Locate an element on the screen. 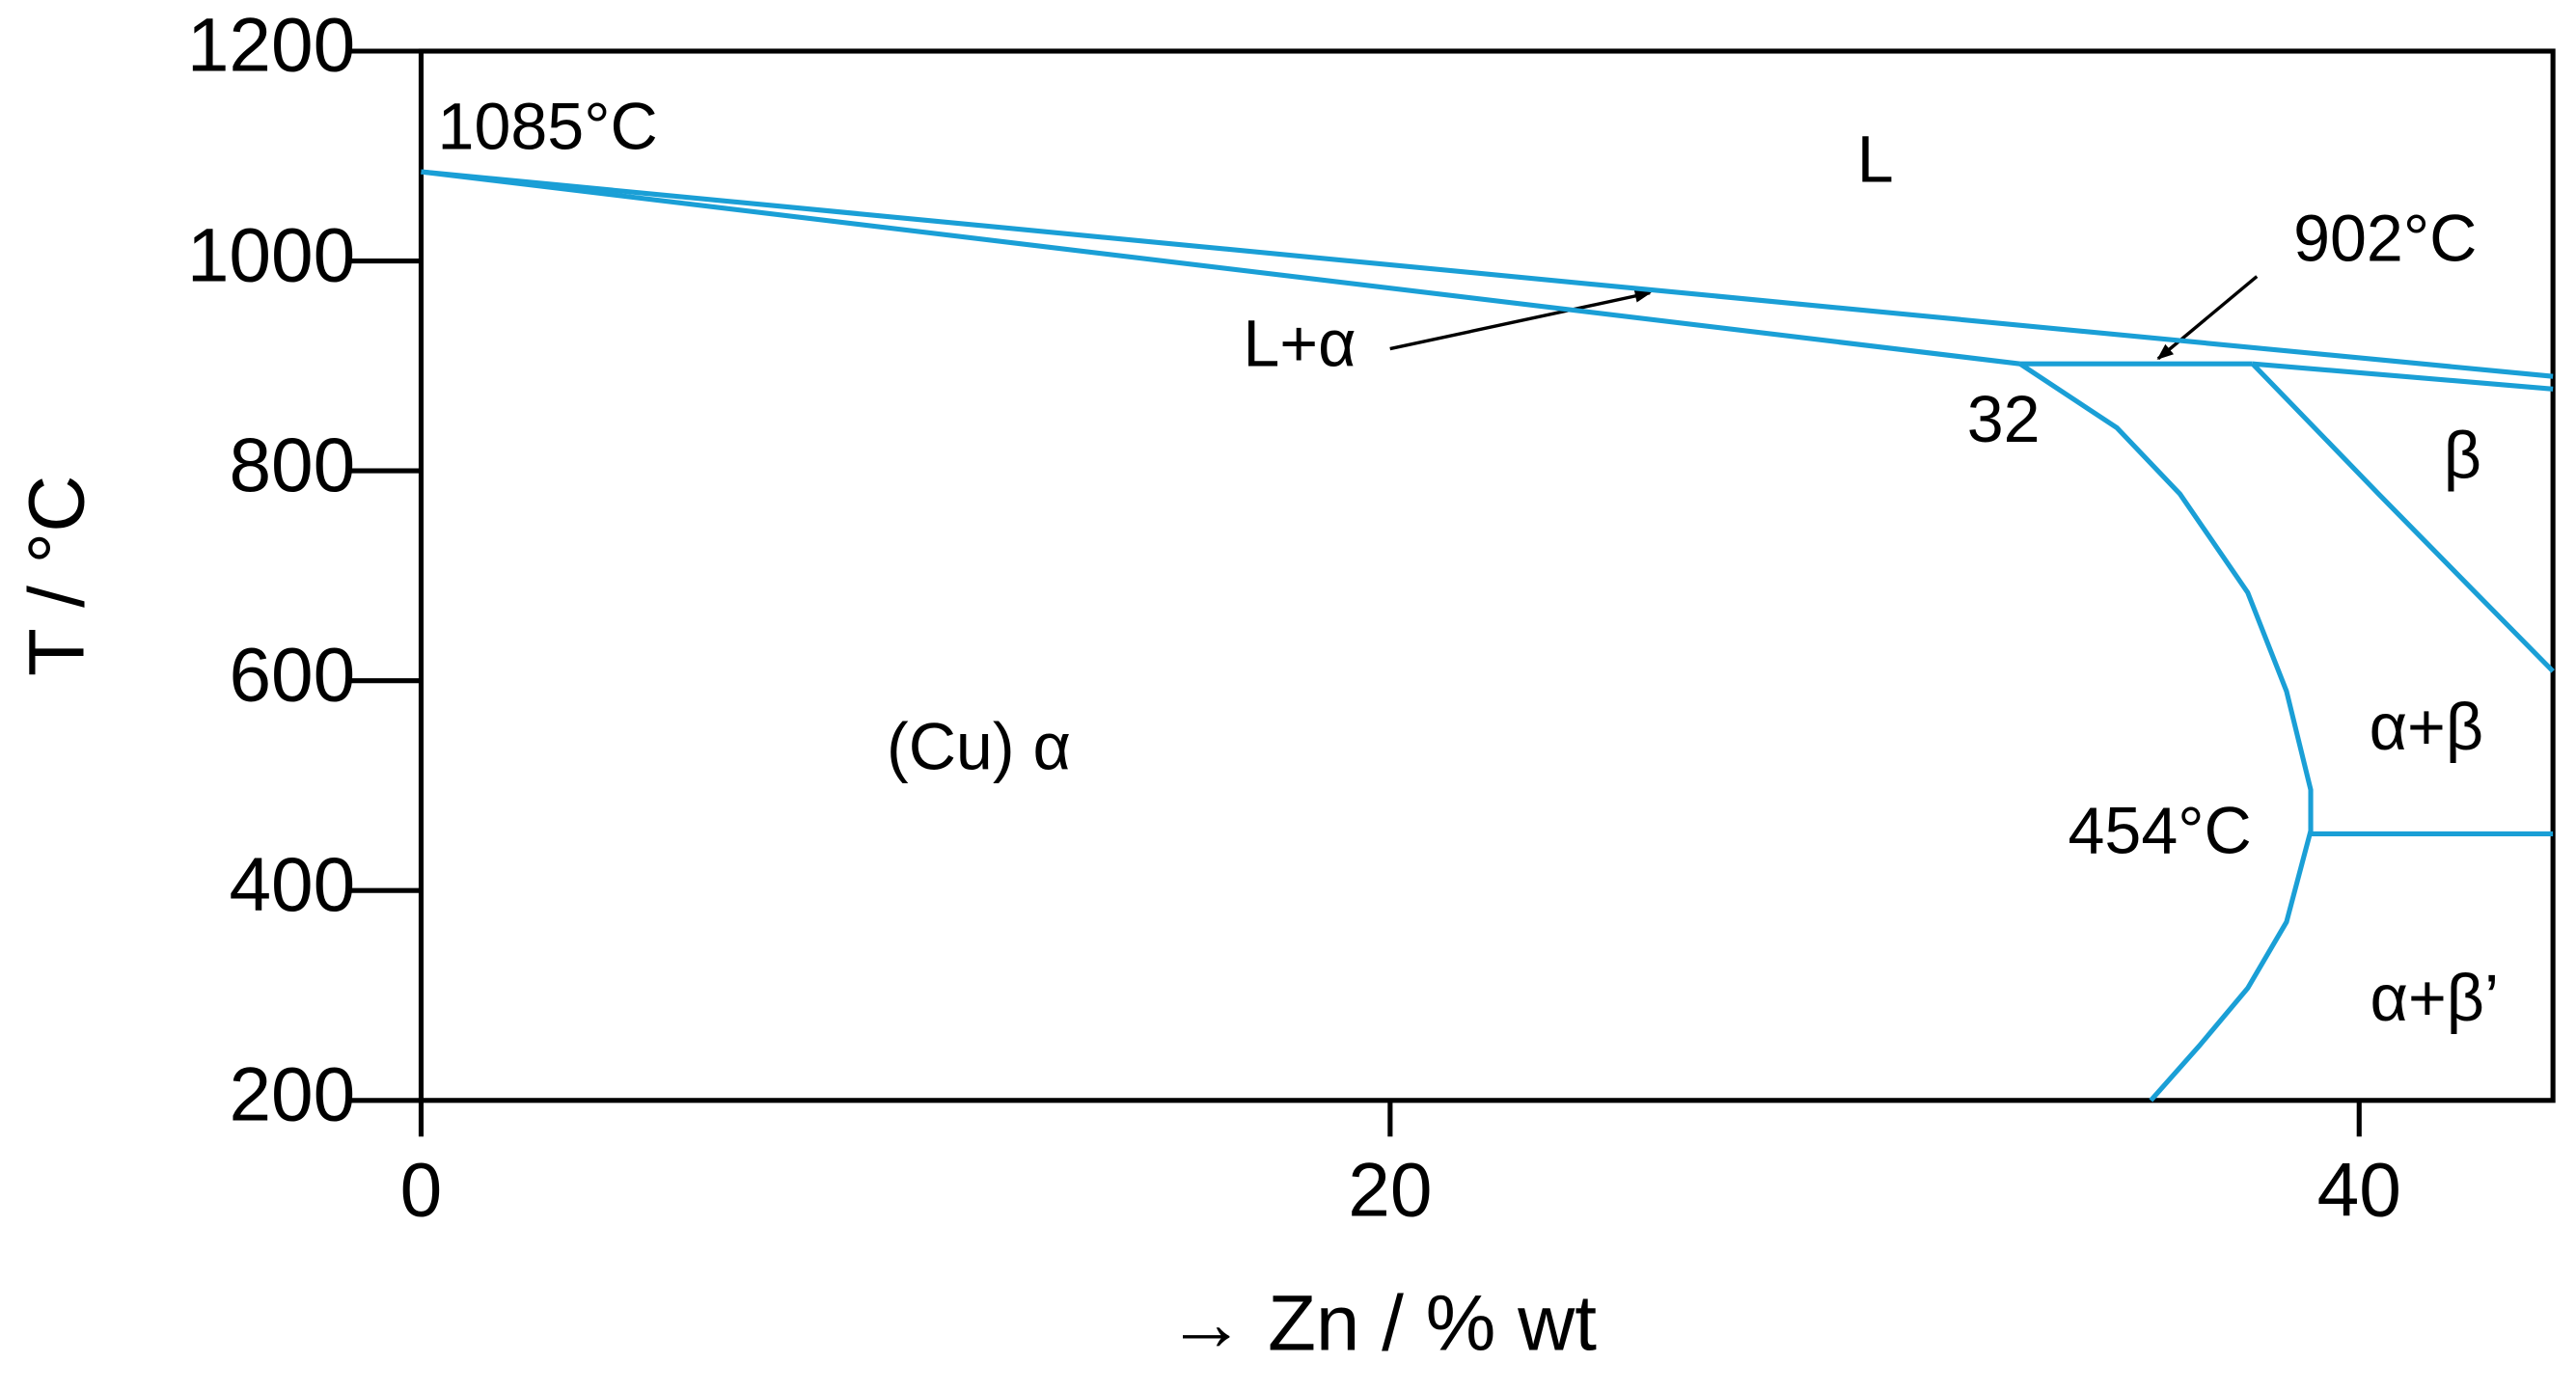 This screenshot has height=1390, width=2576. x-tick-label: 40 is located at coordinates (2359, 1189).